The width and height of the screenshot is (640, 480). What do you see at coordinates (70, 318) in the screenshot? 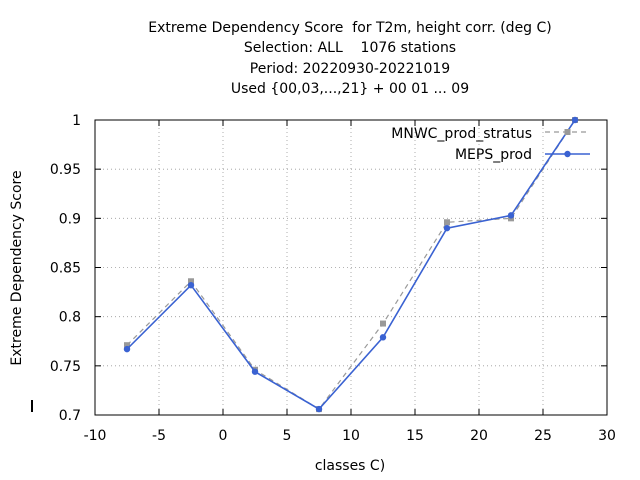
I see `y-tick-label: 0.8` at bounding box center [70, 318].